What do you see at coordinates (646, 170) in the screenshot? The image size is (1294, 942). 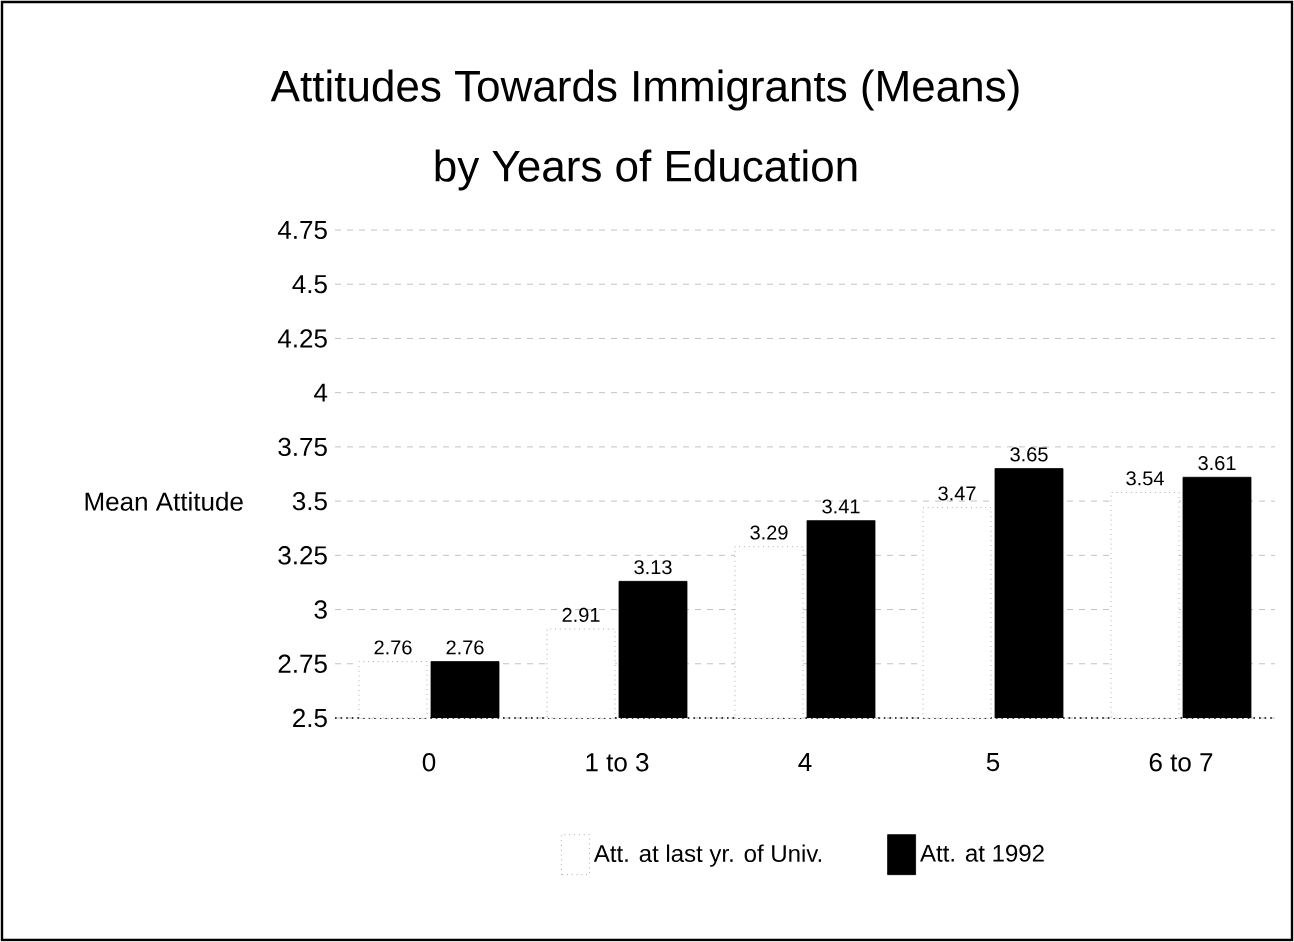 I see `chart-subtitle: by Years of Education` at bounding box center [646, 170].